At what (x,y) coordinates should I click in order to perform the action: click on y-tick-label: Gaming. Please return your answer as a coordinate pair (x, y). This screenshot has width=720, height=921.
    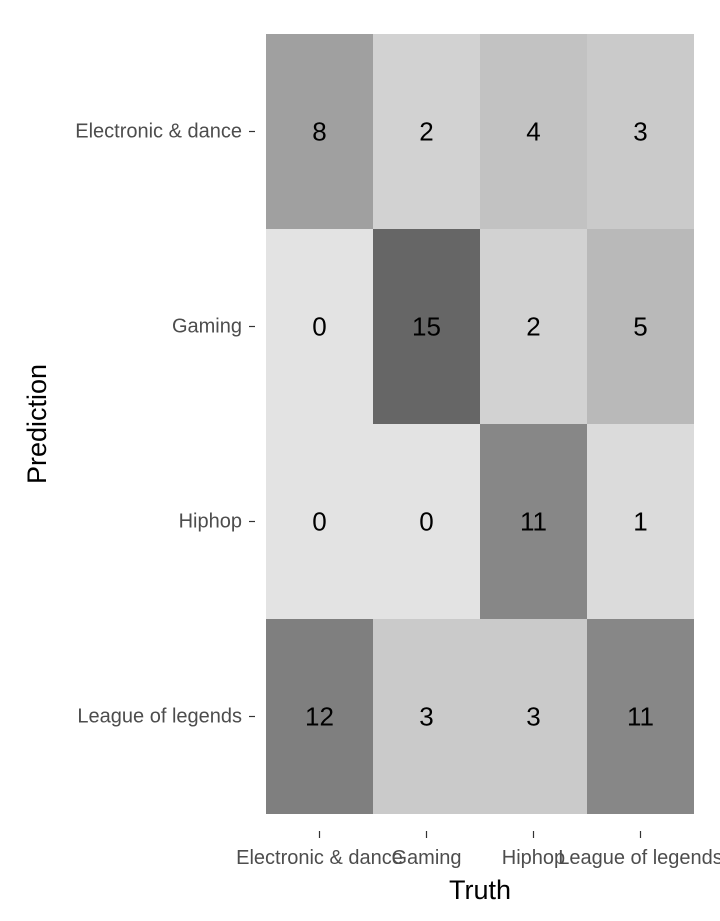
    Looking at the image, I should click on (207, 327).